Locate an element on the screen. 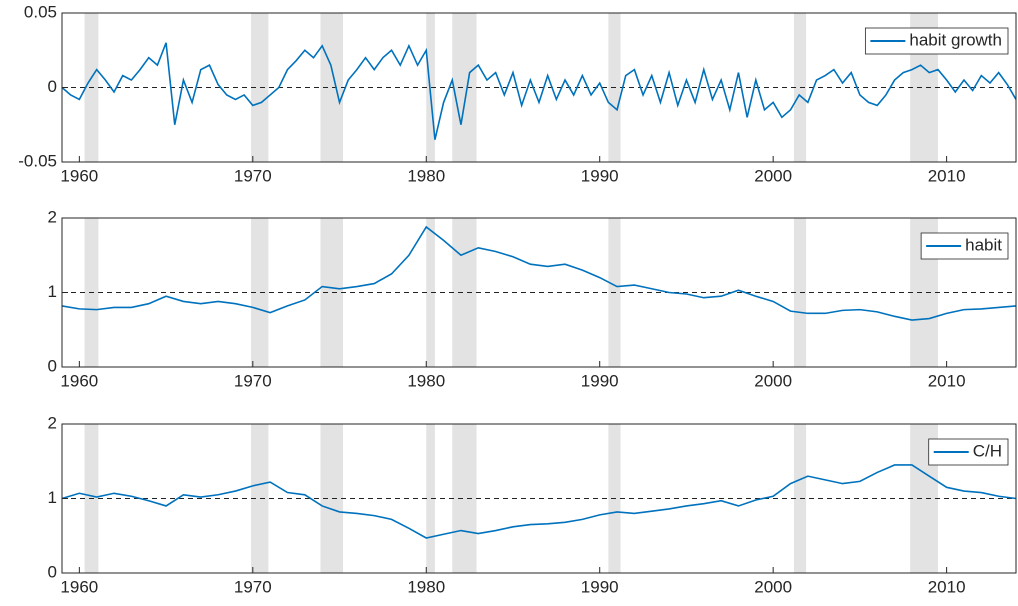  legend-label: habit growth is located at coordinates (955, 39).